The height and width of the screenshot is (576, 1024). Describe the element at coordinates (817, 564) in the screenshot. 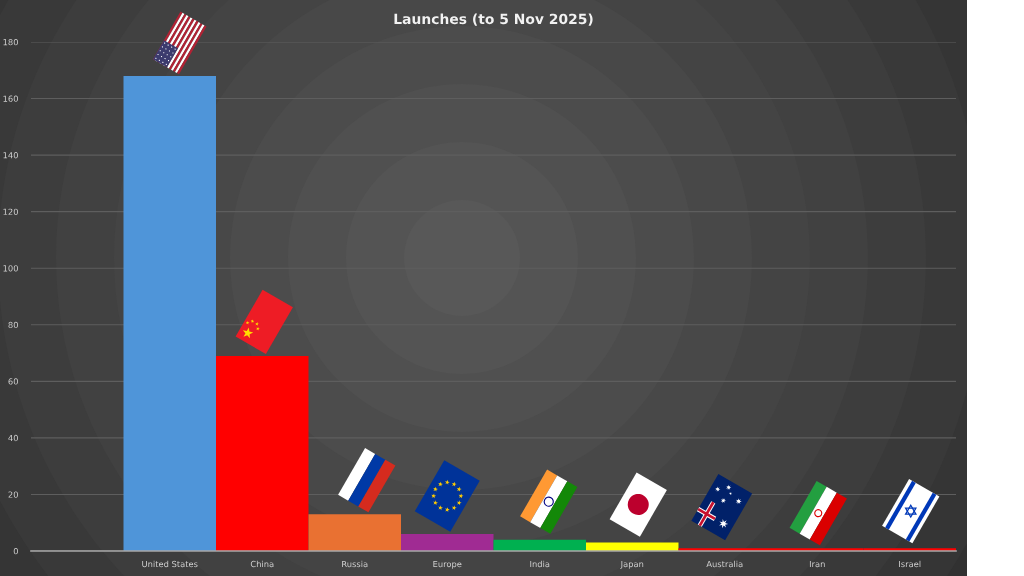

I see `x-tick-label: Iran` at that location.